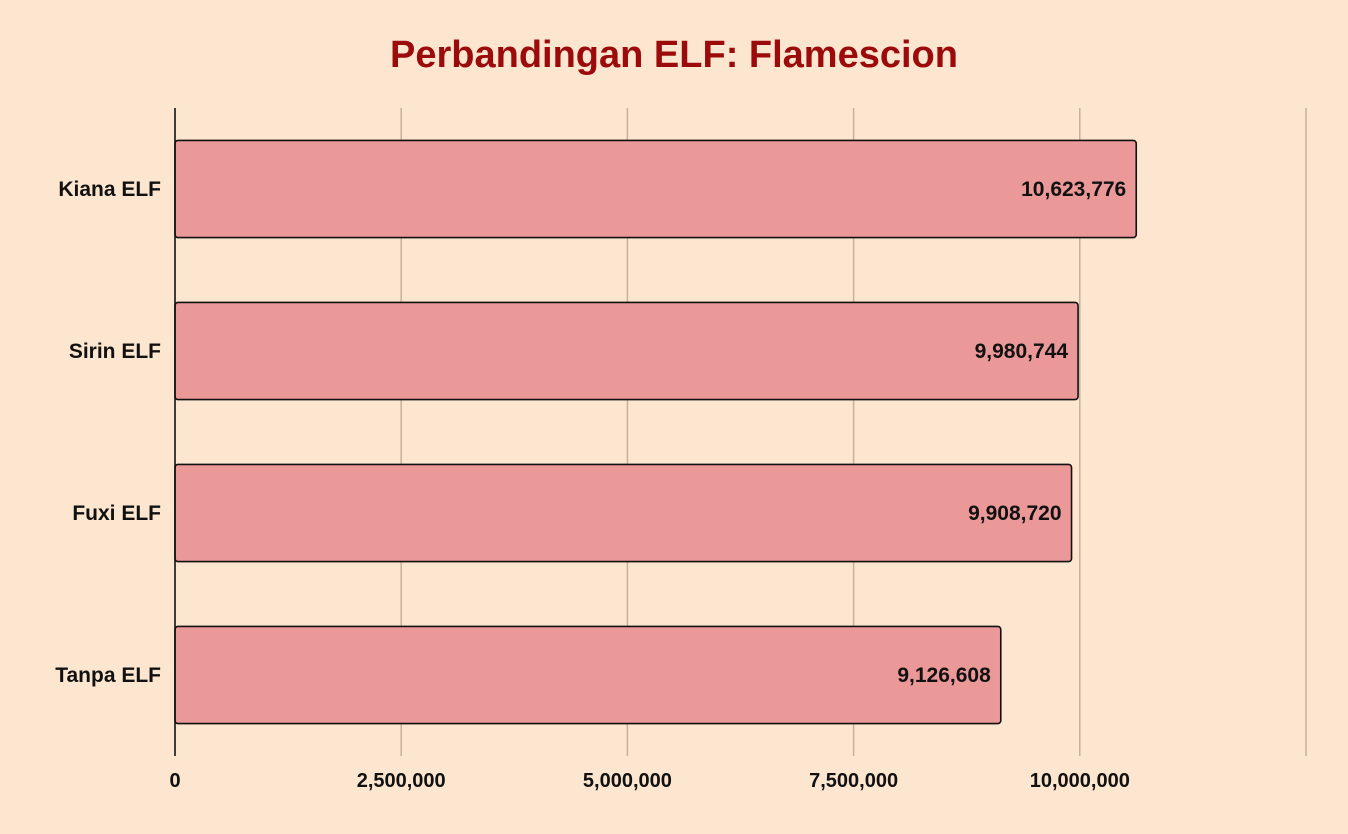 This screenshot has width=1348, height=834. Describe the element at coordinates (108, 675) in the screenshot. I see `category-label: Tanpa ELF` at that location.